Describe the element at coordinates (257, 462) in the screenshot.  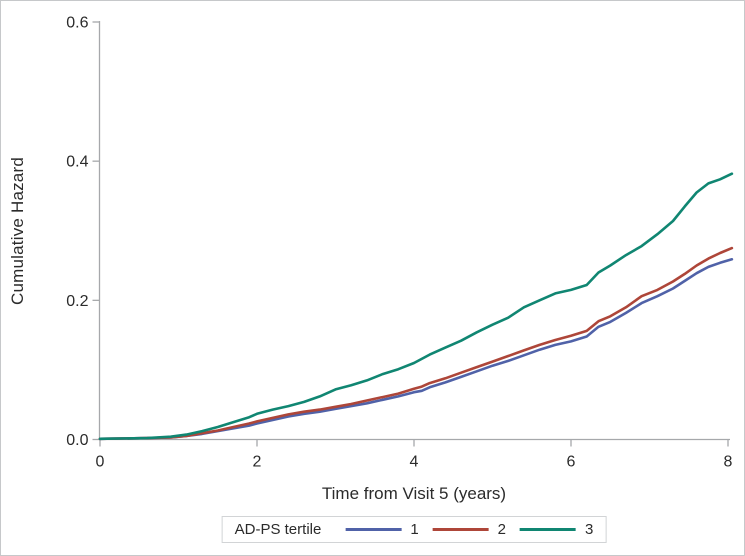
I see `x-tick-label: 2` at that location.